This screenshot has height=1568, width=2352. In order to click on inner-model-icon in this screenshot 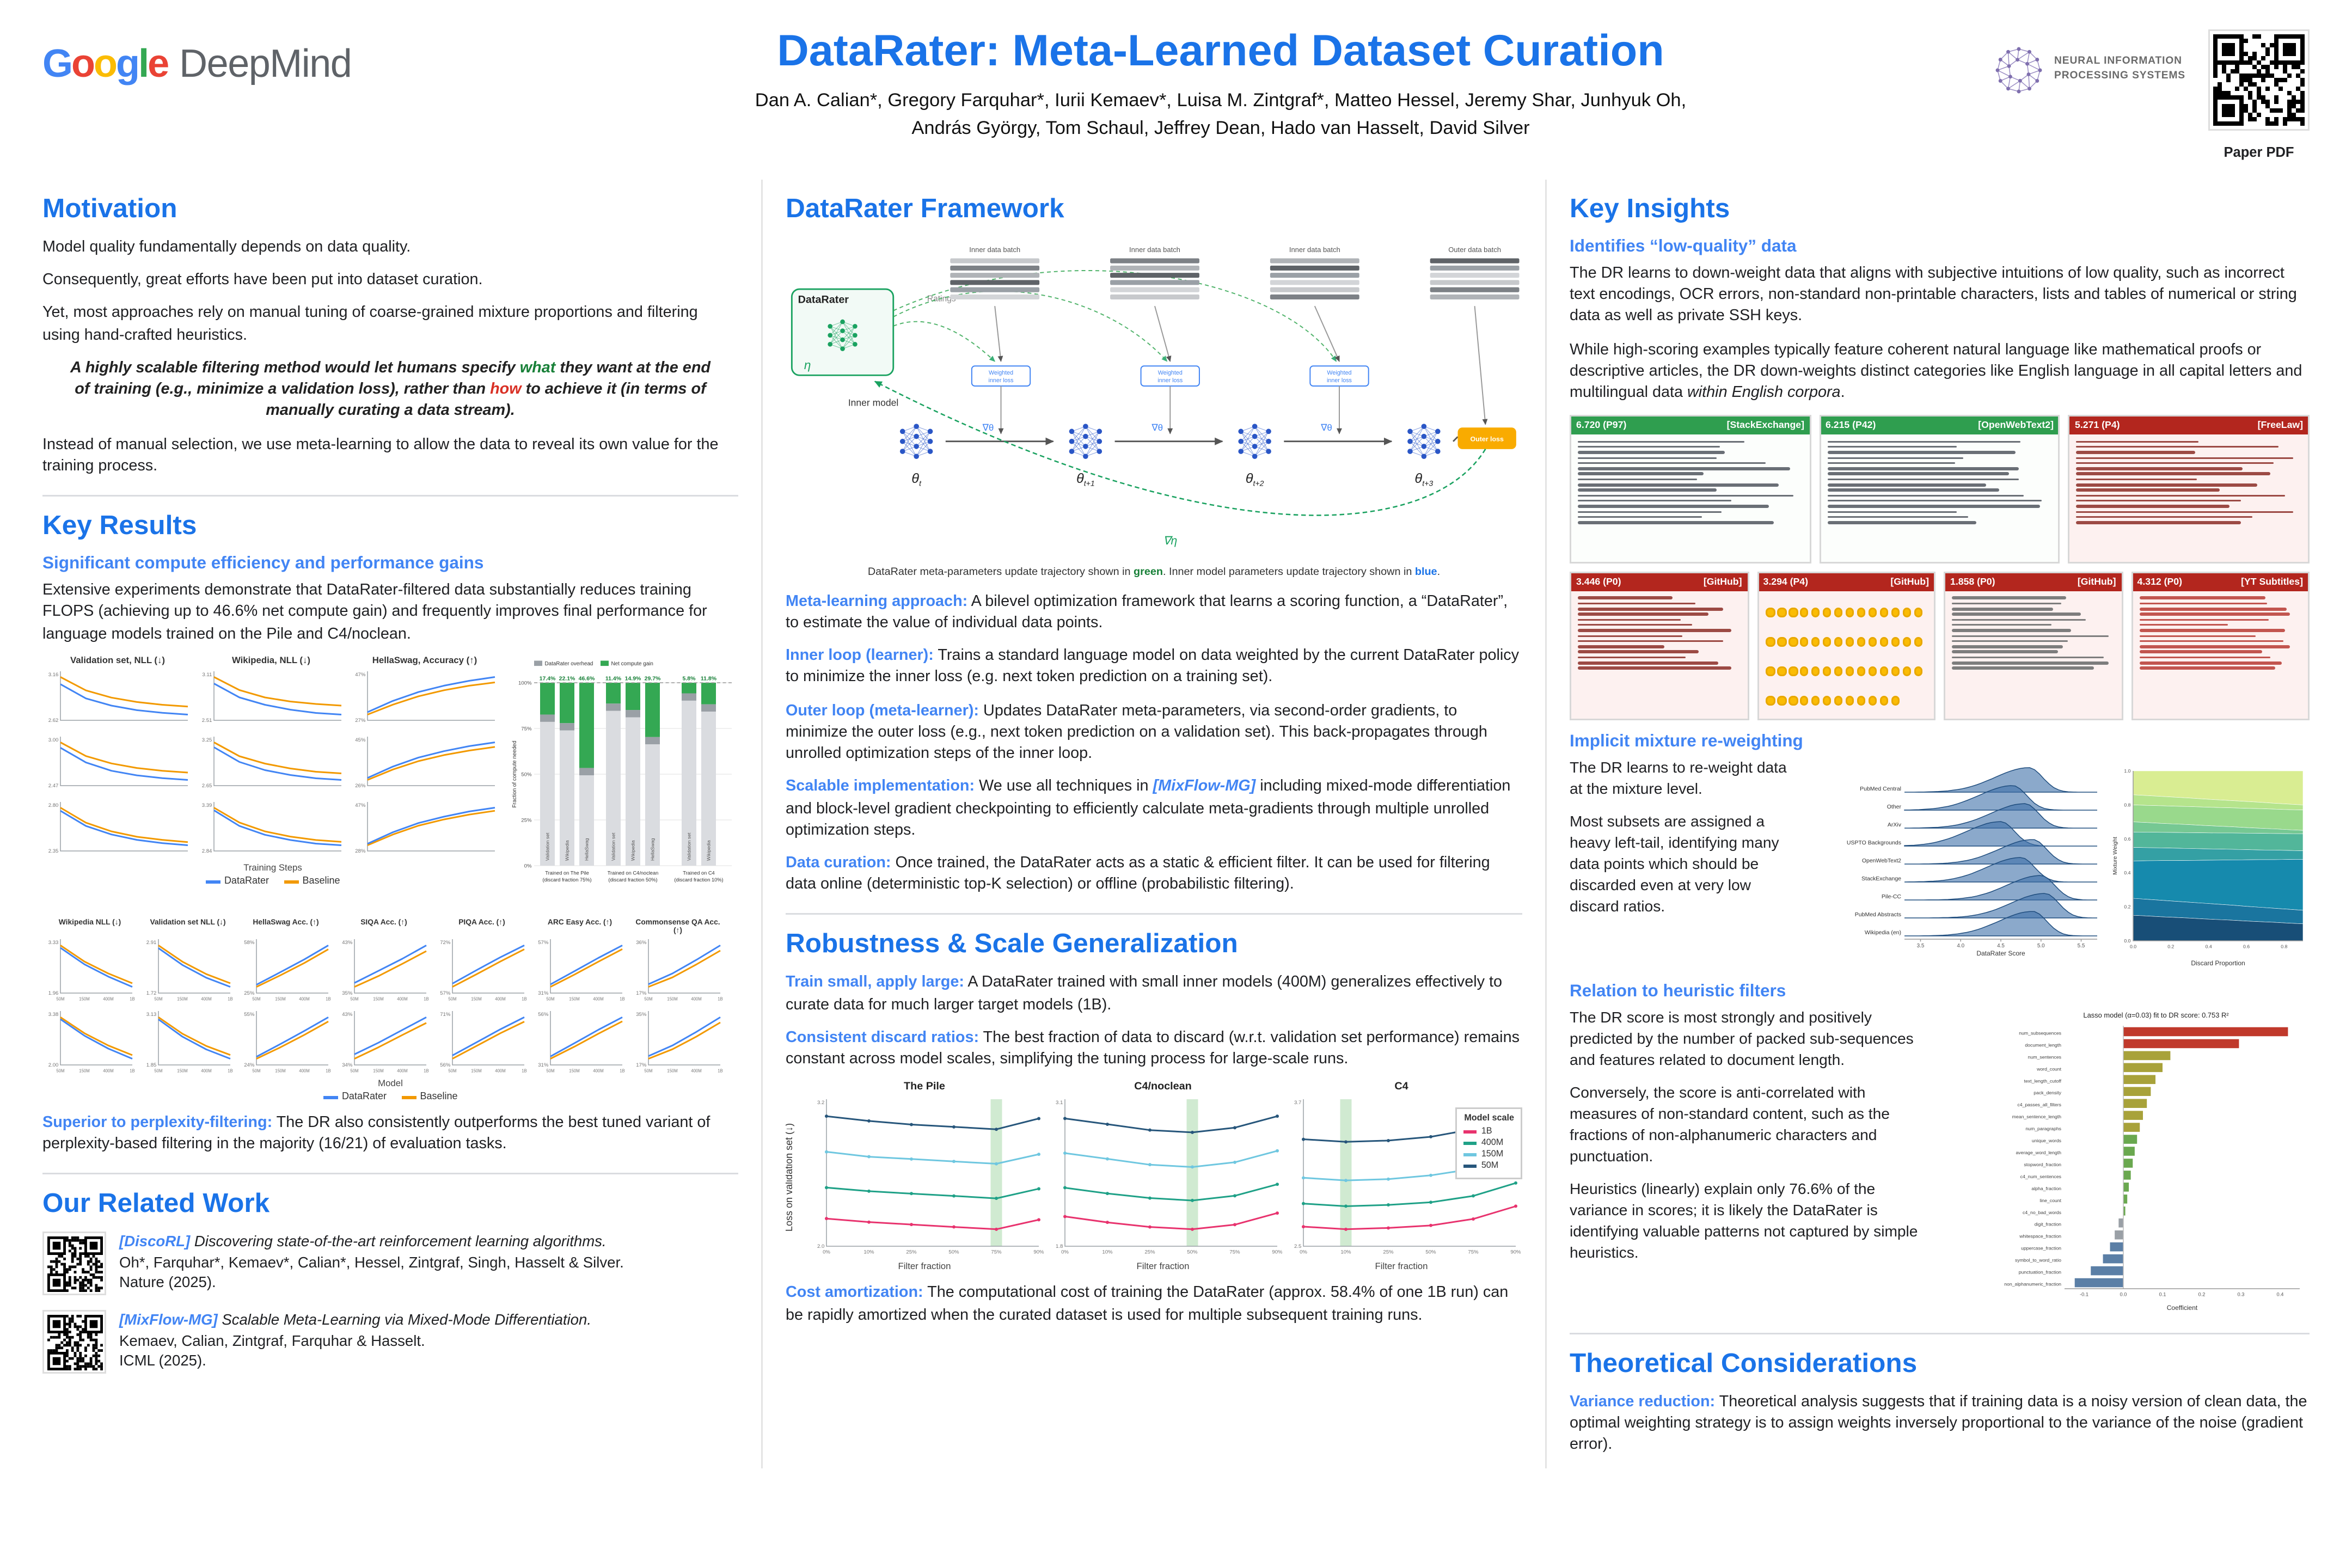, I will do `click(916, 442)`.